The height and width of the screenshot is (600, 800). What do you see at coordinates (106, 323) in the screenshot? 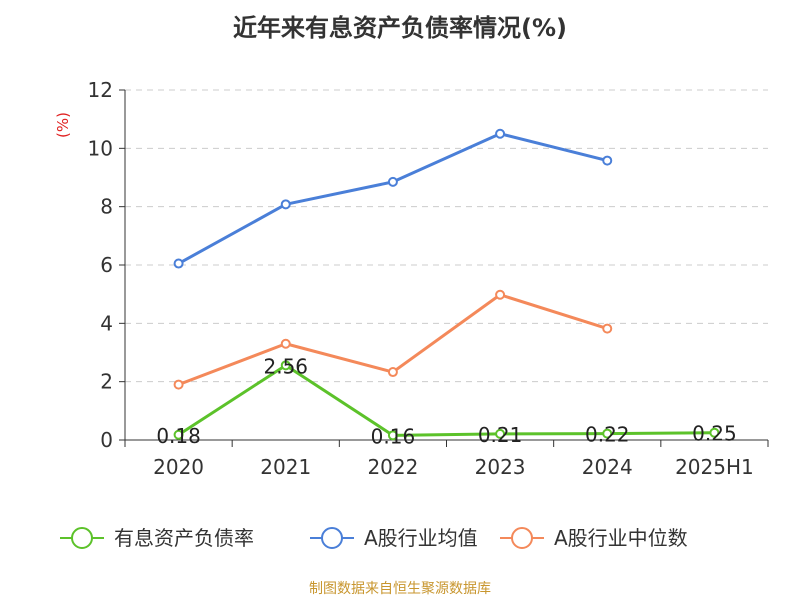
I see `y-tick-label: 4` at bounding box center [106, 323].